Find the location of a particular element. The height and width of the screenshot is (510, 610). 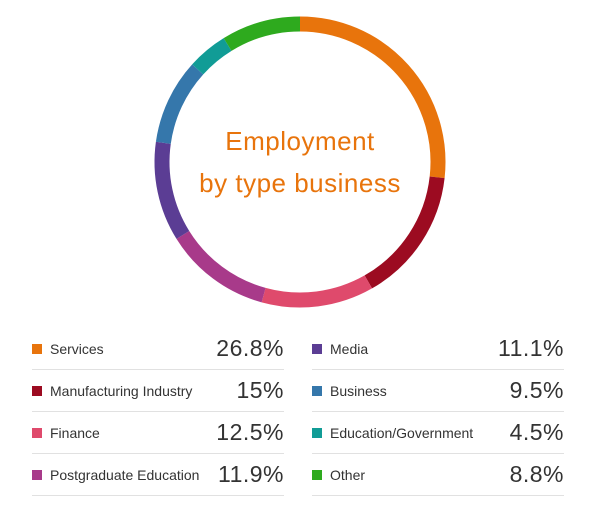

donut-slice-business is located at coordinates (179, 104).